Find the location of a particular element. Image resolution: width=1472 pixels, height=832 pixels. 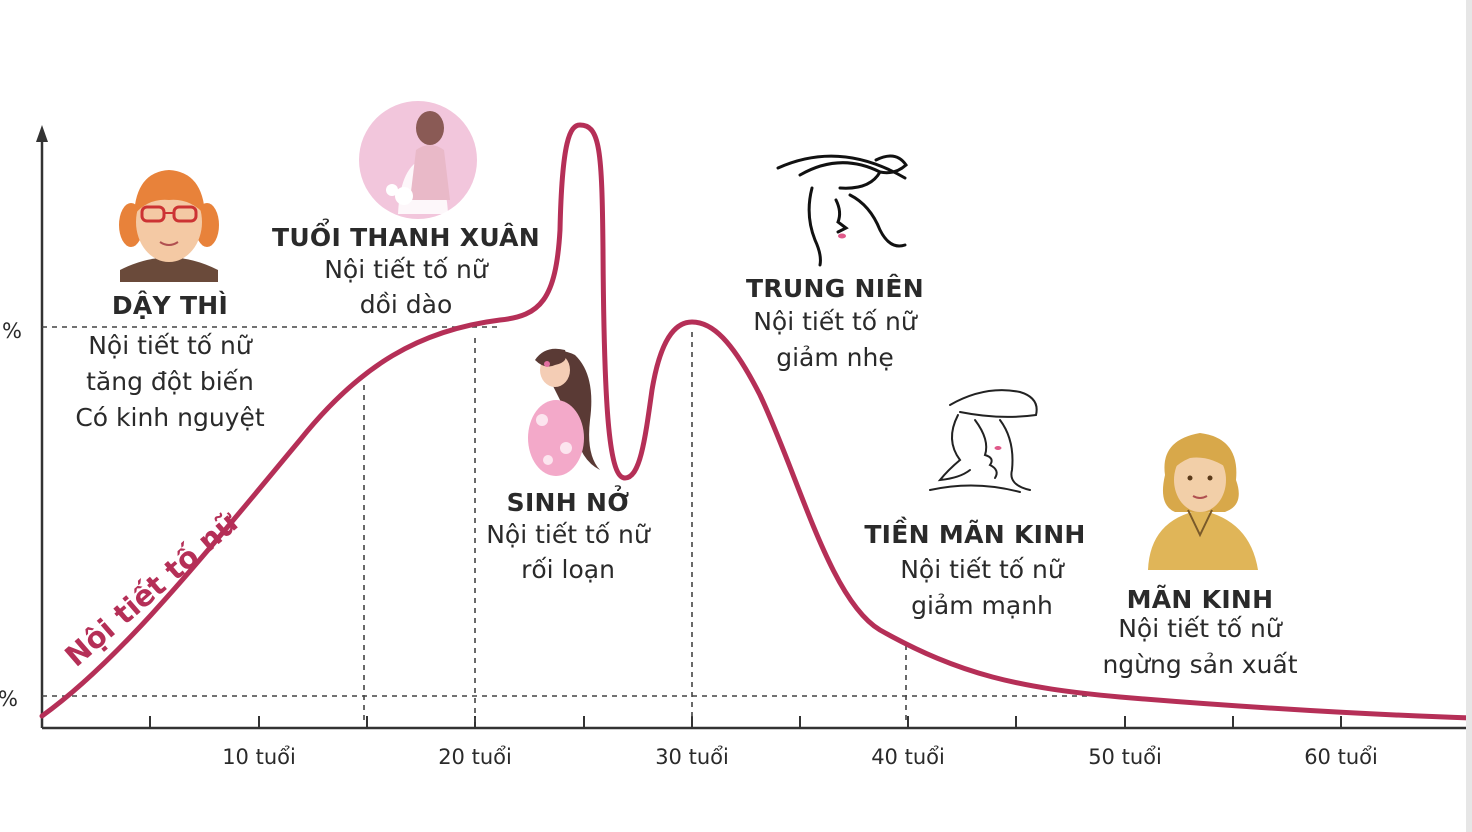

stage-title: TUỔI THANH XUÂN is located at coordinates (406, 234).